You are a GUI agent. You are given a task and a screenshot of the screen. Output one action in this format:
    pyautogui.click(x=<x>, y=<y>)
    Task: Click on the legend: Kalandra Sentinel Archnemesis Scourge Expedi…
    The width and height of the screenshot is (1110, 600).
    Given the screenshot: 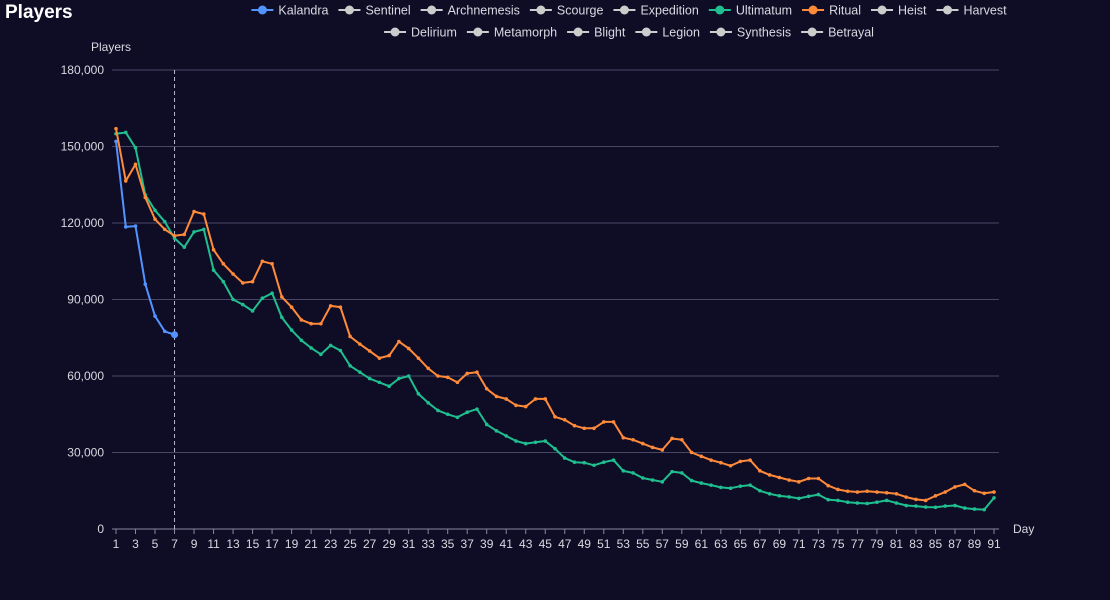 What is the action you would take?
    pyautogui.click(x=629, y=22)
    